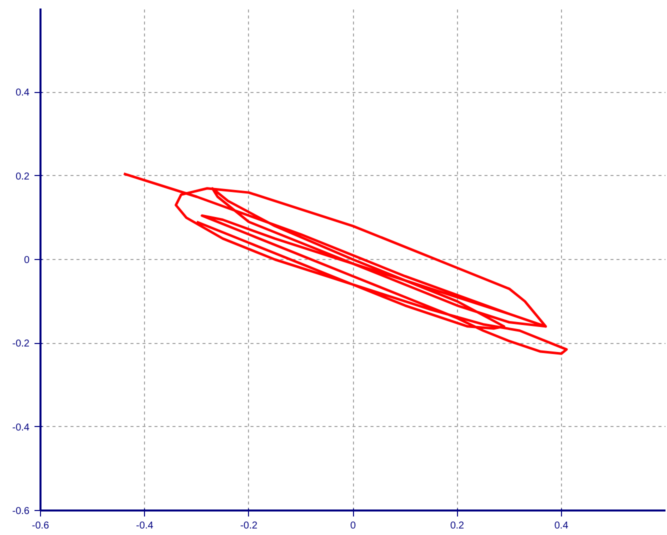 The image size is (667, 535). What do you see at coordinates (23, 93) in the screenshot?
I see `y-tick-label: 0.4` at bounding box center [23, 93].